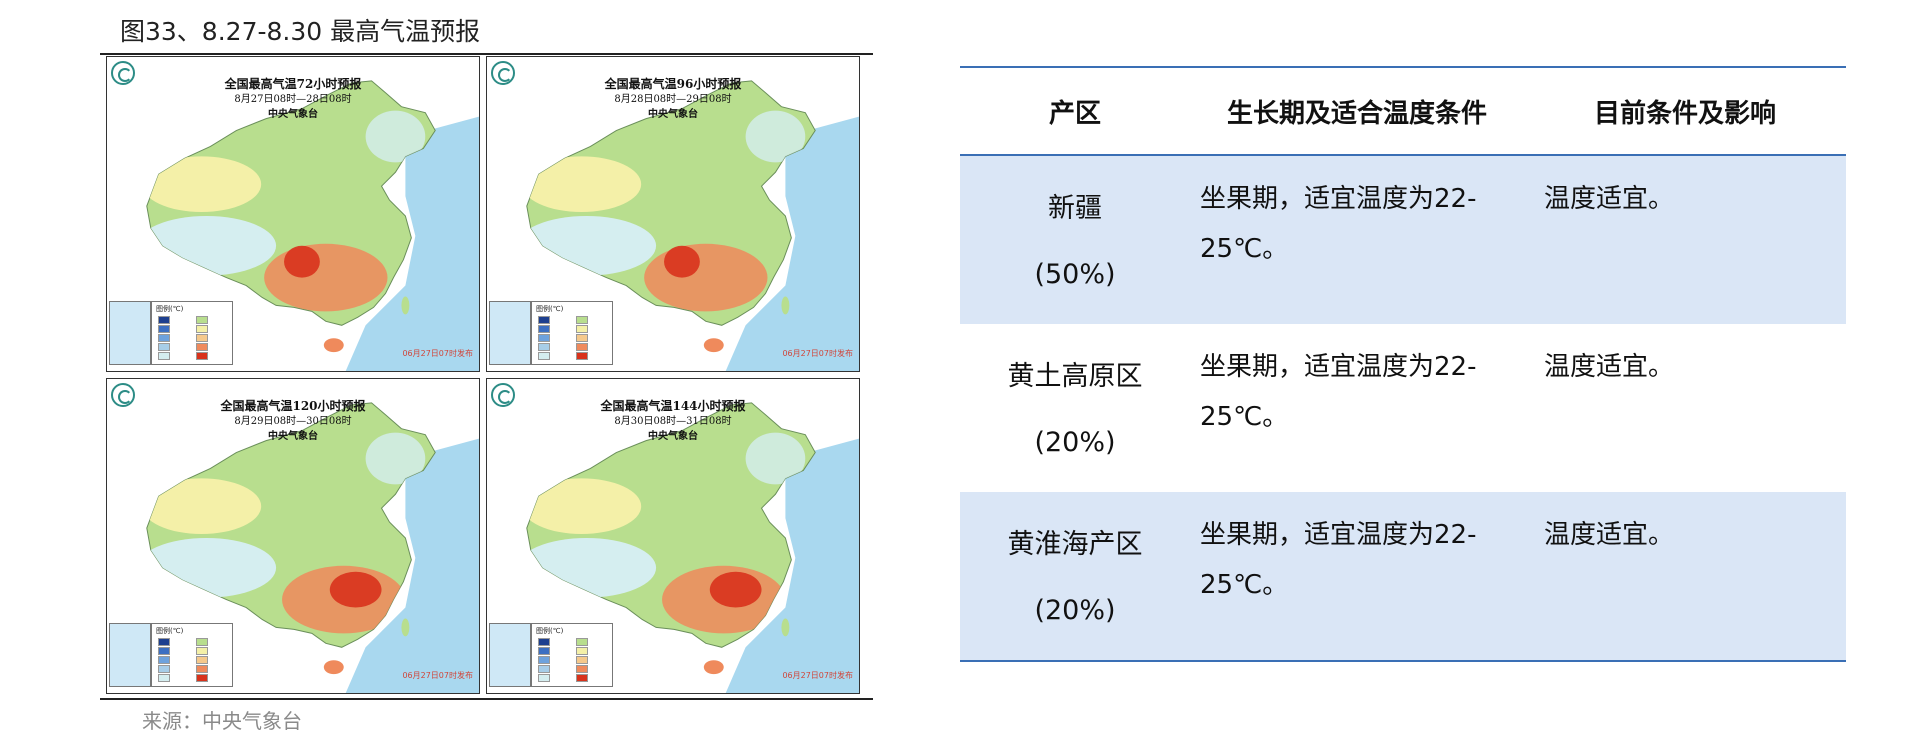 The height and width of the screenshot is (745, 1920). Describe the element at coordinates (584, 184) in the screenshot. I see `warm-zone-west` at that location.